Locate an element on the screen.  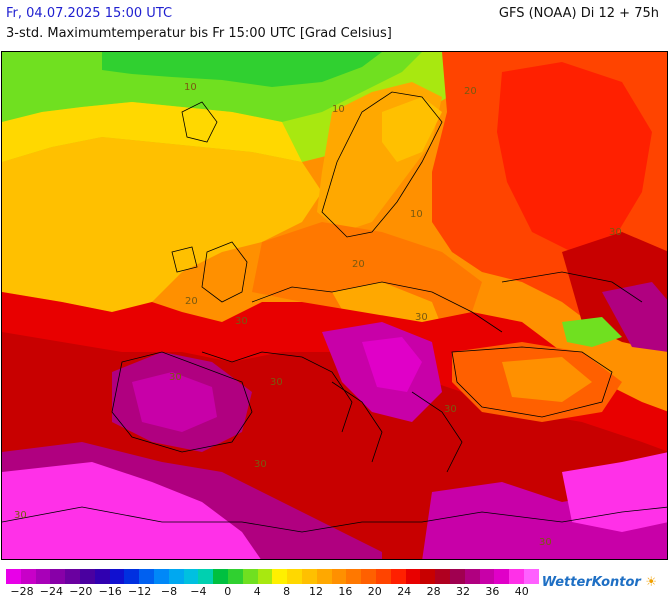
forecast-date: Fr, 04.07.2025 15:00 UTC is located at coordinates (89, 13).